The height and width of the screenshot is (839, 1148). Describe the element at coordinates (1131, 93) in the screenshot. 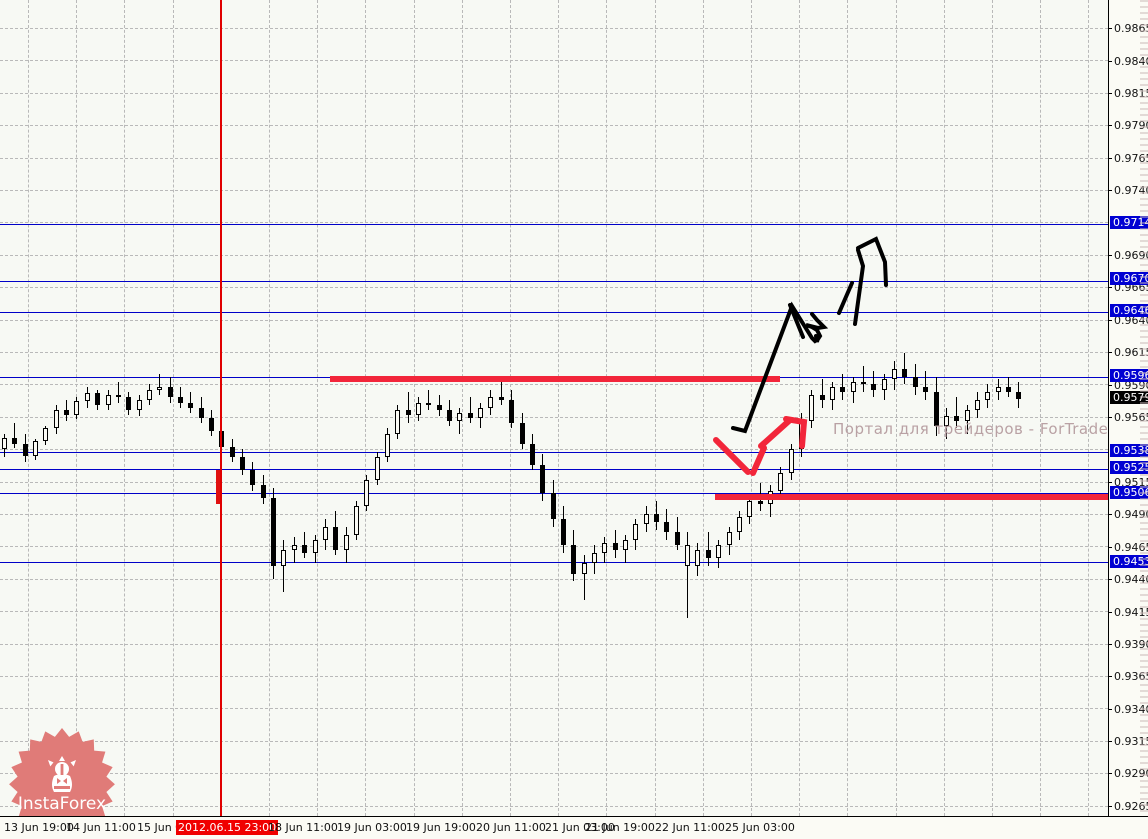

I see `price-tick-label: 0.9815` at that location.